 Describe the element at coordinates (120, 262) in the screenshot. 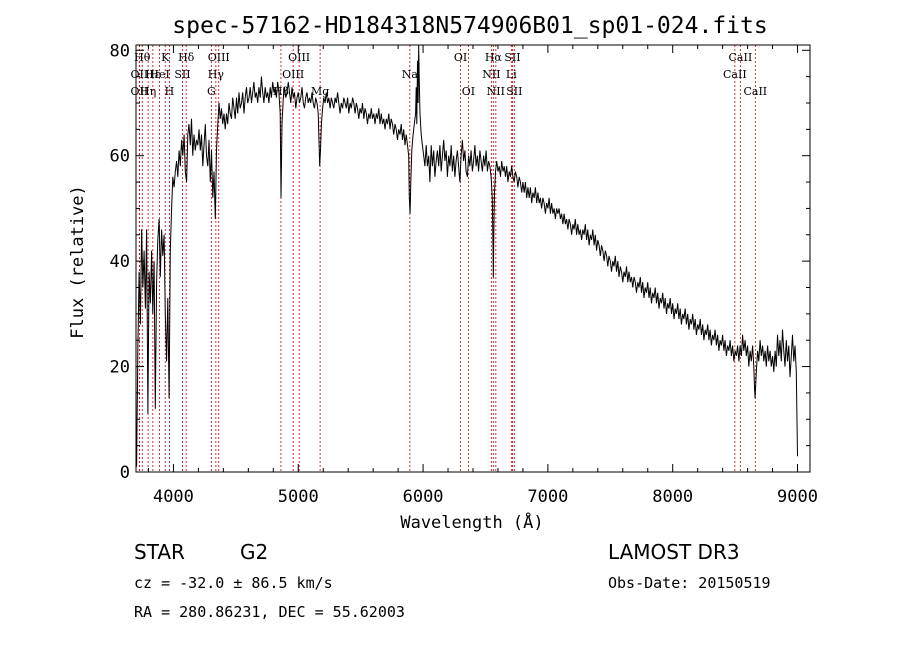

I see `y-tick-label: 40` at that location.